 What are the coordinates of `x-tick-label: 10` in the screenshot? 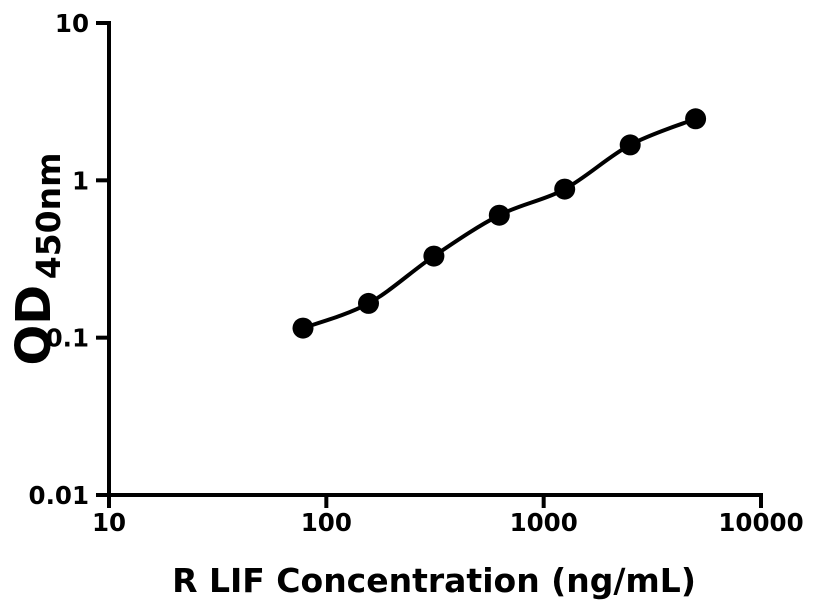 It's located at (109, 522).